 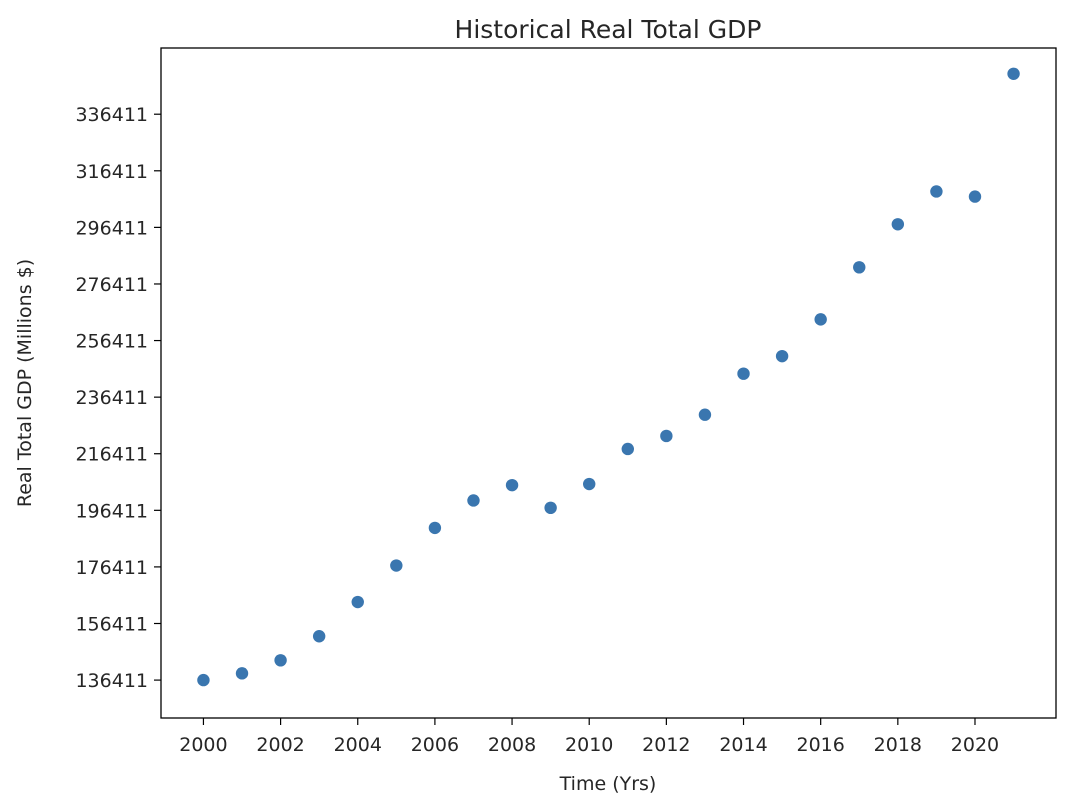 What do you see at coordinates (111, 624) in the screenshot?
I see `y-tick-label: 156411` at bounding box center [111, 624].